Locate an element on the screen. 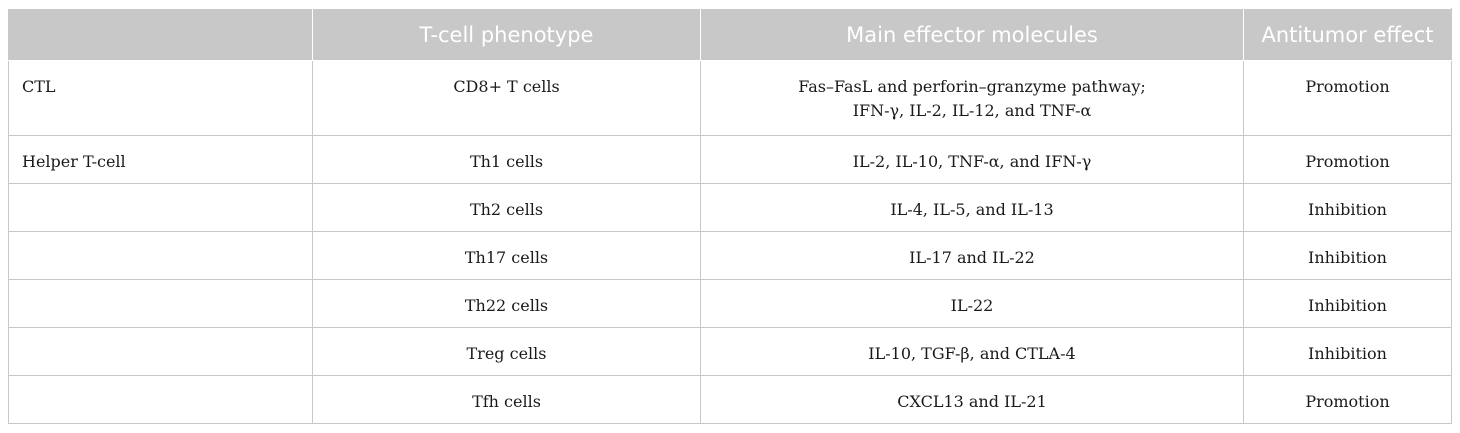  cell-category: CTL is located at coordinates (160, 98).